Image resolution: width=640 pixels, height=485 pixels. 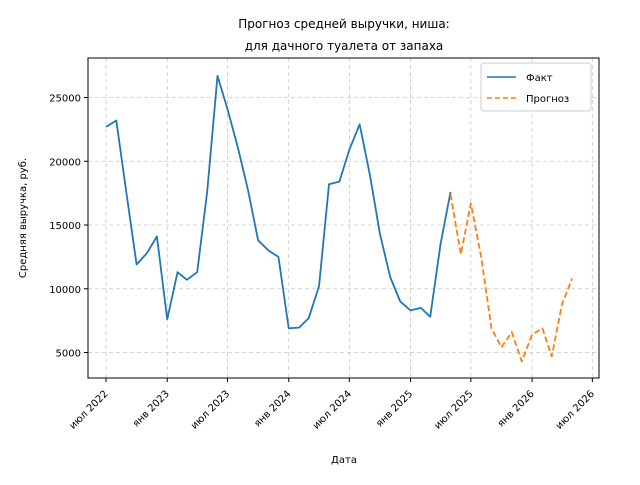 What do you see at coordinates (547, 99) in the screenshot?
I see `legend-label-forecast: Прогноз` at bounding box center [547, 99].